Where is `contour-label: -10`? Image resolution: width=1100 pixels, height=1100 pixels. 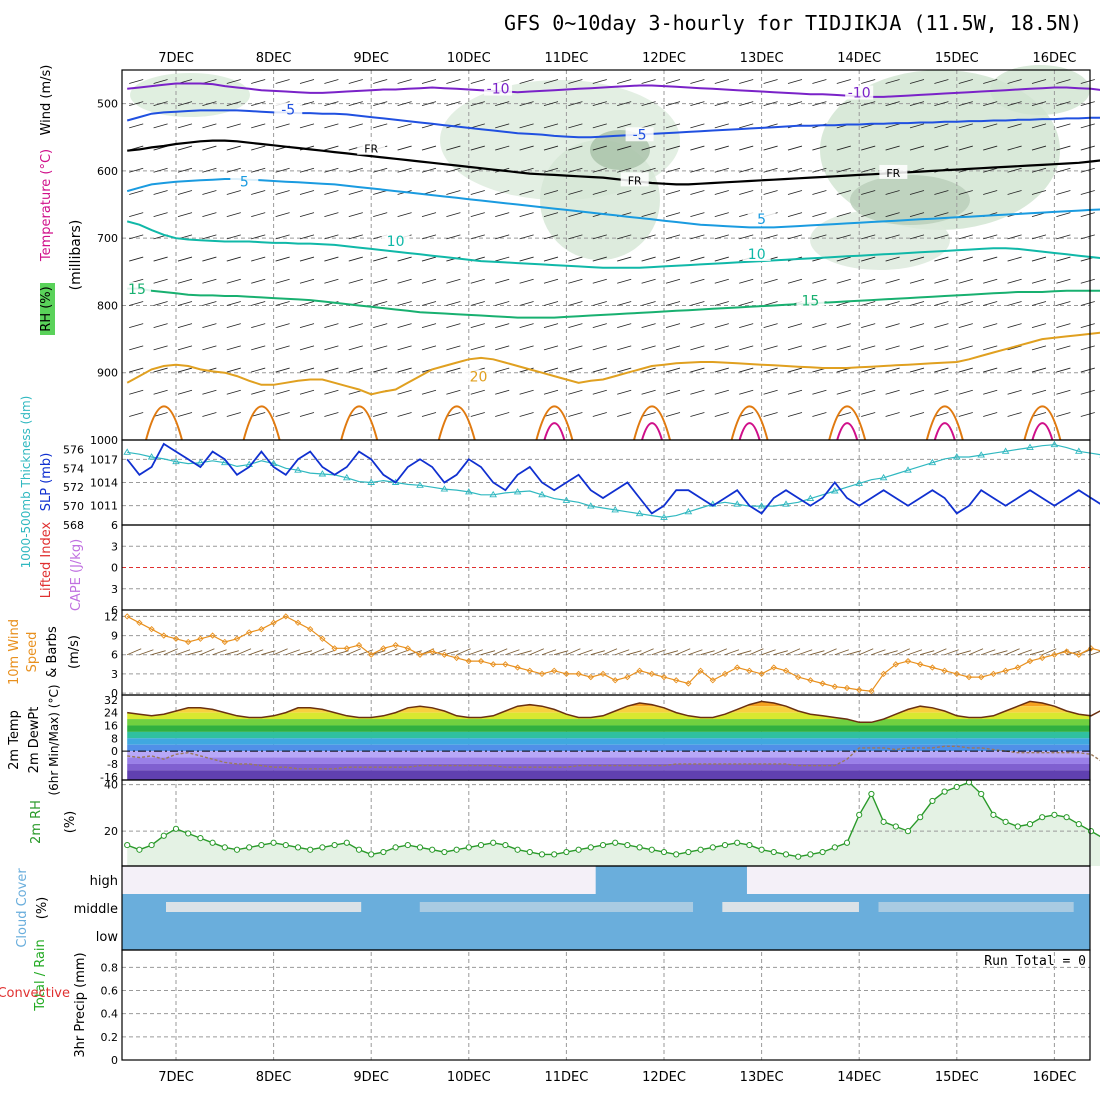 contour-label: -10 is located at coordinates (859, 94).